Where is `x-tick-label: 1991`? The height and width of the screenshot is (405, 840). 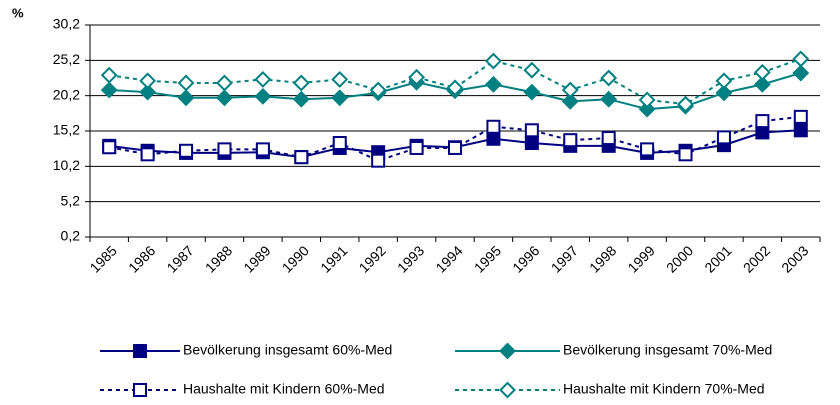 x-tick-label: 1991 is located at coordinates (333, 258).